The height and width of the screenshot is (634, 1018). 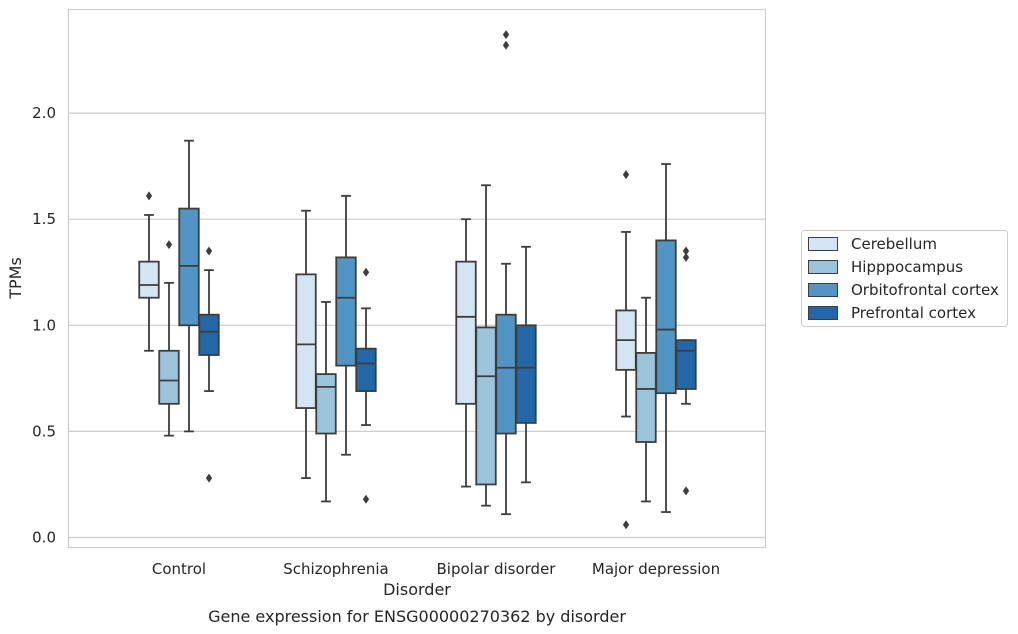 I want to click on legend-label: Prefrontal cortex, so click(x=913, y=313).